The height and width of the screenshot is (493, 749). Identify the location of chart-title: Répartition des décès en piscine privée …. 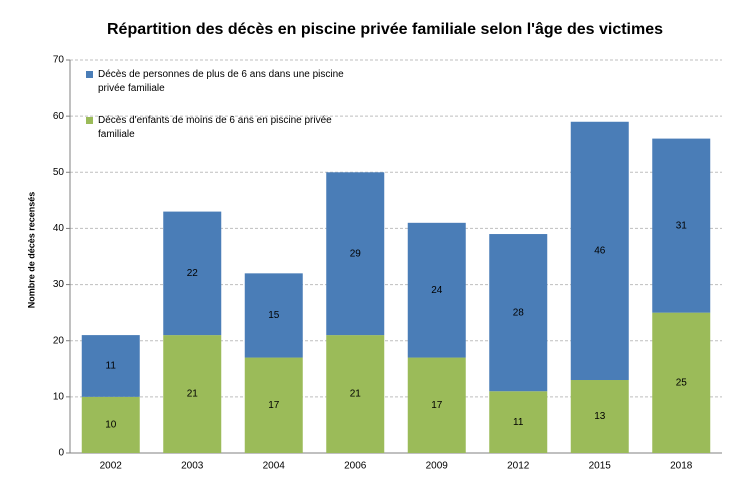
(385, 29).